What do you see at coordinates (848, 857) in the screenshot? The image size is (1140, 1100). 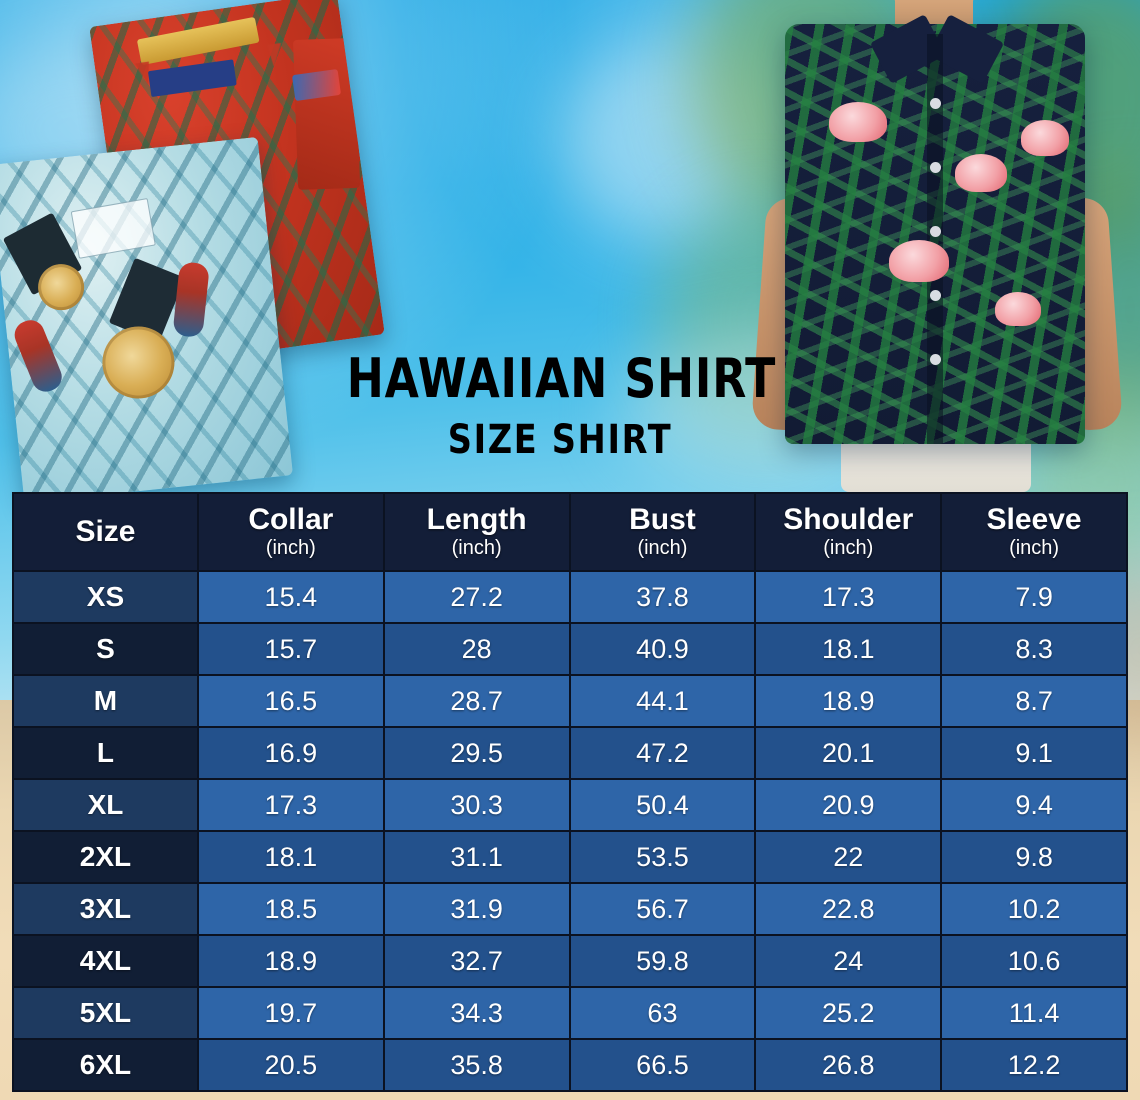 I see `shoulder-cell: 22` at bounding box center [848, 857].